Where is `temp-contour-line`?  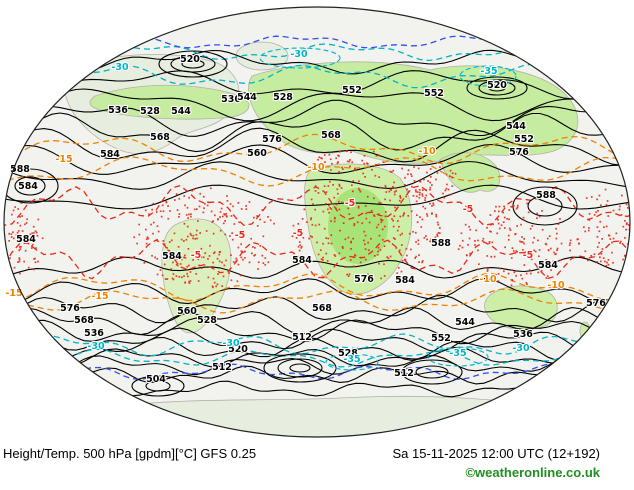 temp-contour-line is located at coordinates (317, 259).